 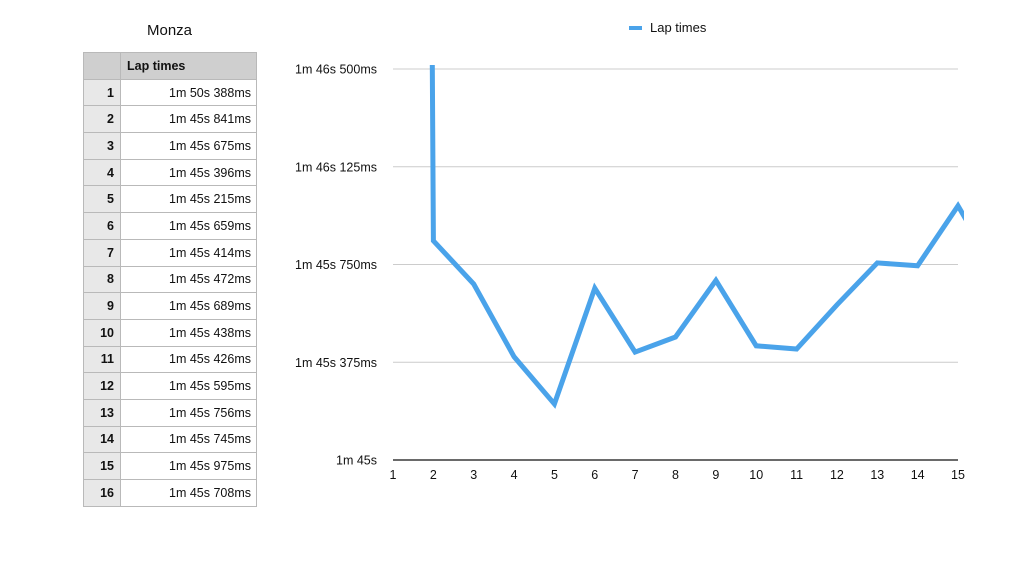 I want to click on table-row: 5 1m 45s 215ms, so click(x=170, y=199).